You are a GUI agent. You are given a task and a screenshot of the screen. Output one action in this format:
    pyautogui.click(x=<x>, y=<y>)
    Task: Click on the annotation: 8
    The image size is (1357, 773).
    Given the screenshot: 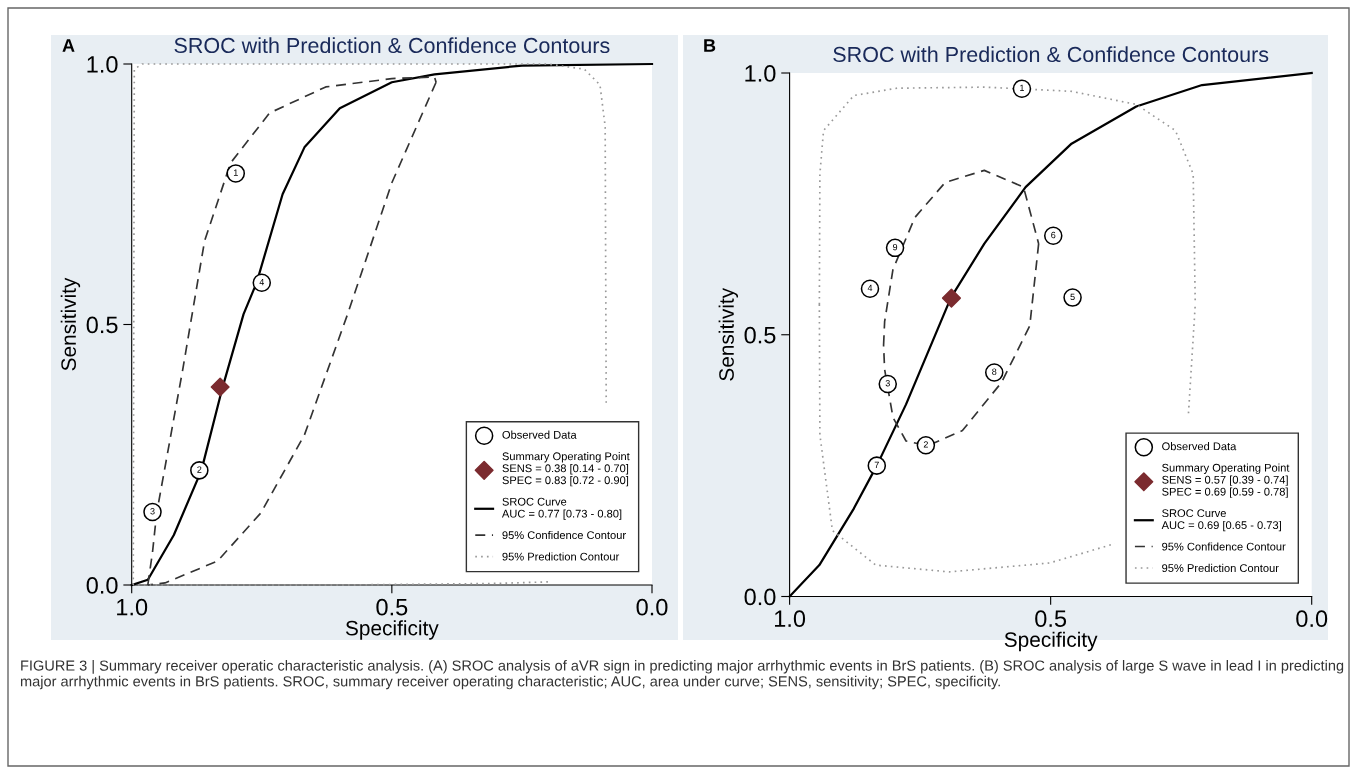 What is the action you would take?
    pyautogui.click(x=994, y=371)
    